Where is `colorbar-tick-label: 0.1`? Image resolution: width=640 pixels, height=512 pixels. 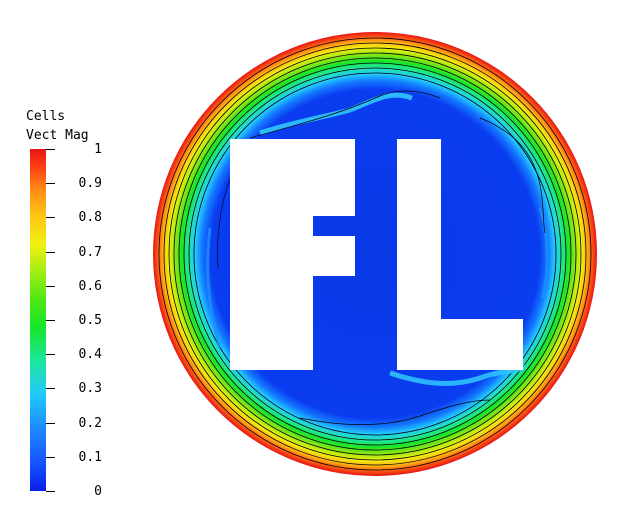 colorbar-tick-label: 0.1 is located at coordinates (90, 457).